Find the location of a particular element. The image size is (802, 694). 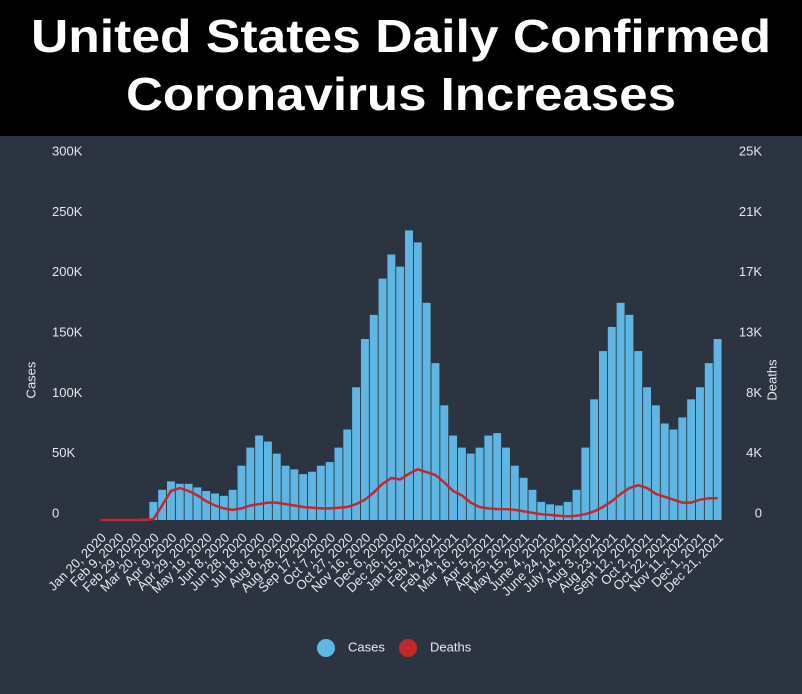

y-tick-label: 300K is located at coordinates (67, 150).